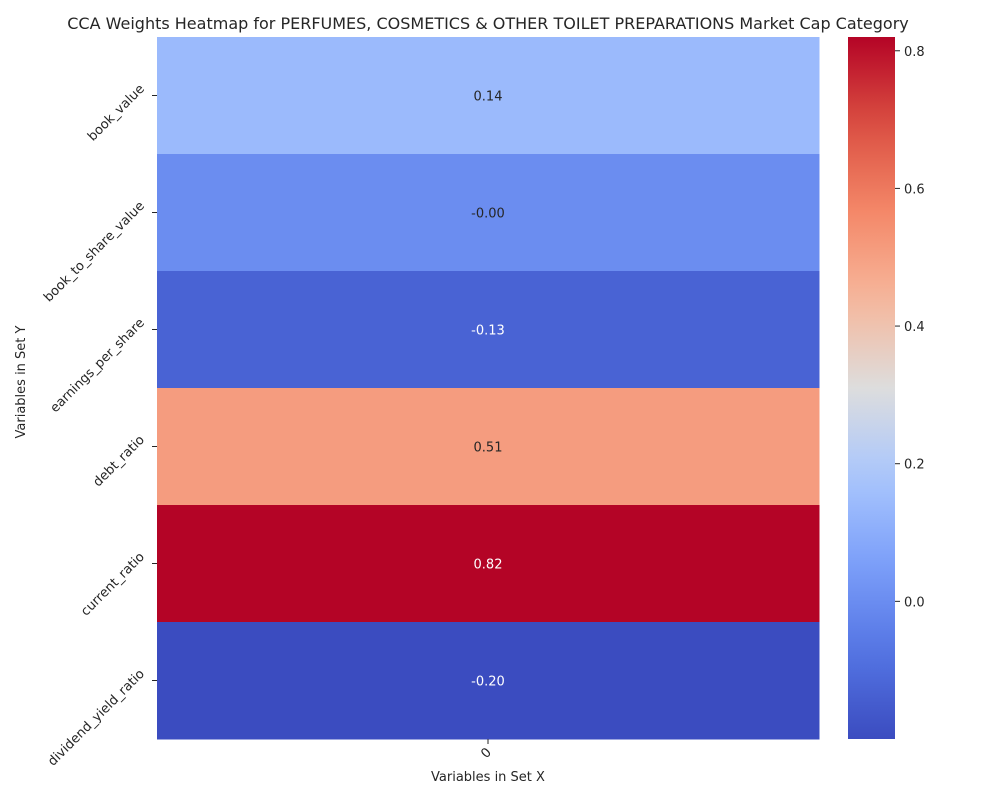 This screenshot has width=1000, height=800. Describe the element at coordinates (96, 718) in the screenshot. I see `y-tick-label: dividend_yield_ratio` at that location.